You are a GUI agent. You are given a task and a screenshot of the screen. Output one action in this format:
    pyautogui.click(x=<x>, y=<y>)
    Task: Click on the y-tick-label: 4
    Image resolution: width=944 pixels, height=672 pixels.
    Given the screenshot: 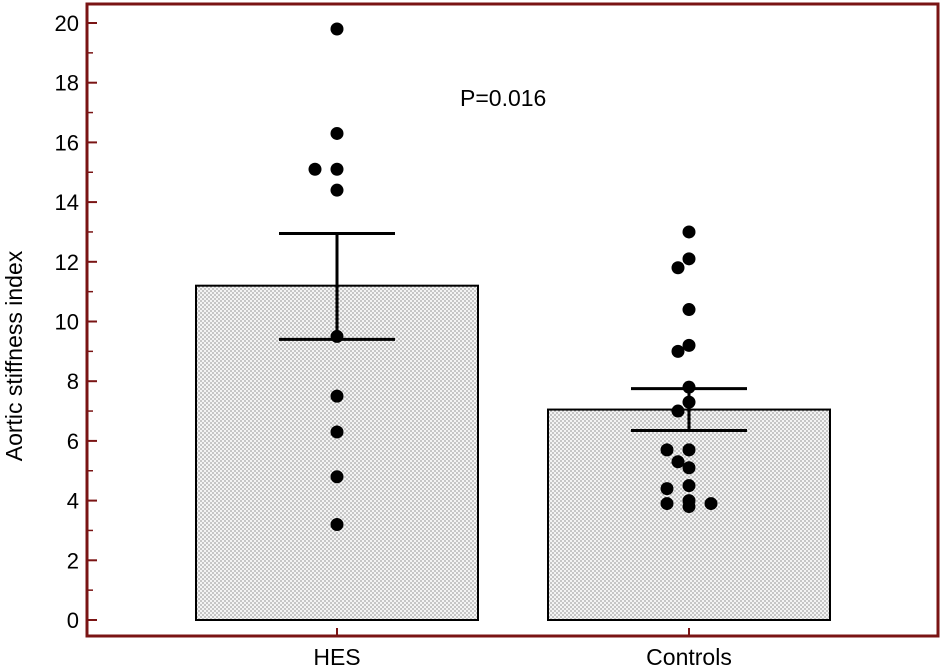 What is the action you would take?
    pyautogui.click(x=73, y=501)
    